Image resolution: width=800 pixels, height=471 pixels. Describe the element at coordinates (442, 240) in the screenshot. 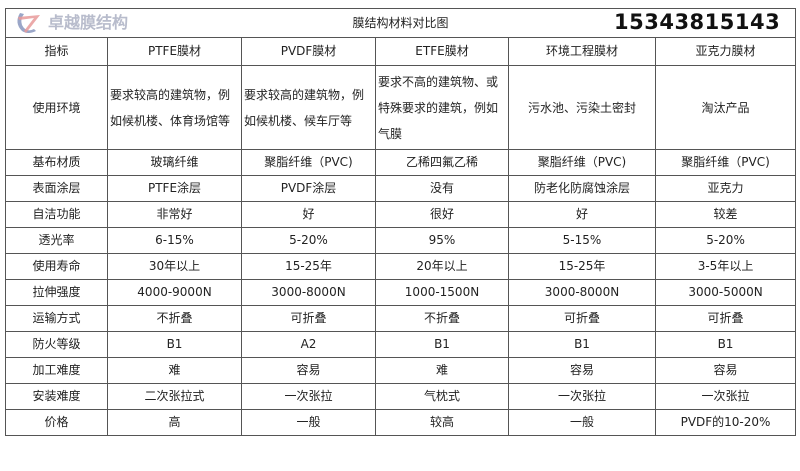

I see `table-cell: 95%` at that location.